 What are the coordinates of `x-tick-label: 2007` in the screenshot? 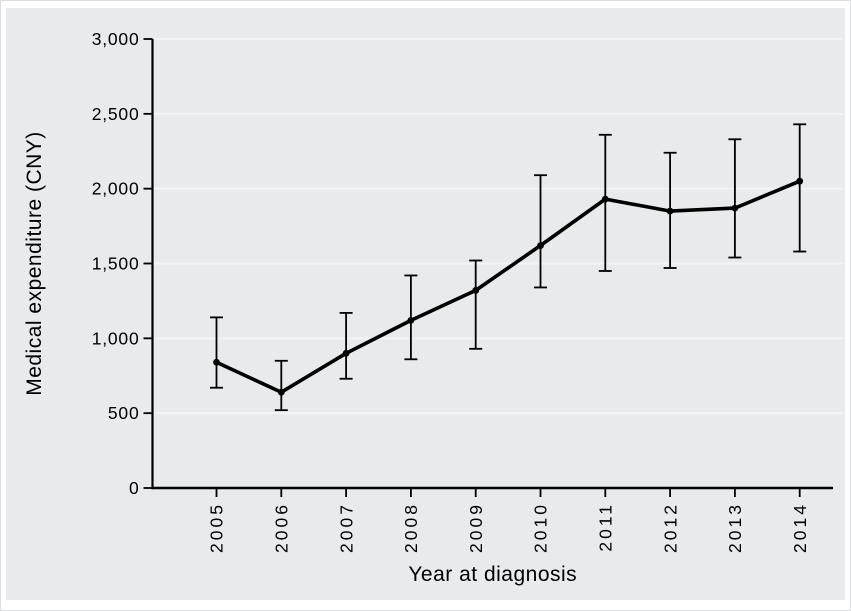 It's located at (346, 527).